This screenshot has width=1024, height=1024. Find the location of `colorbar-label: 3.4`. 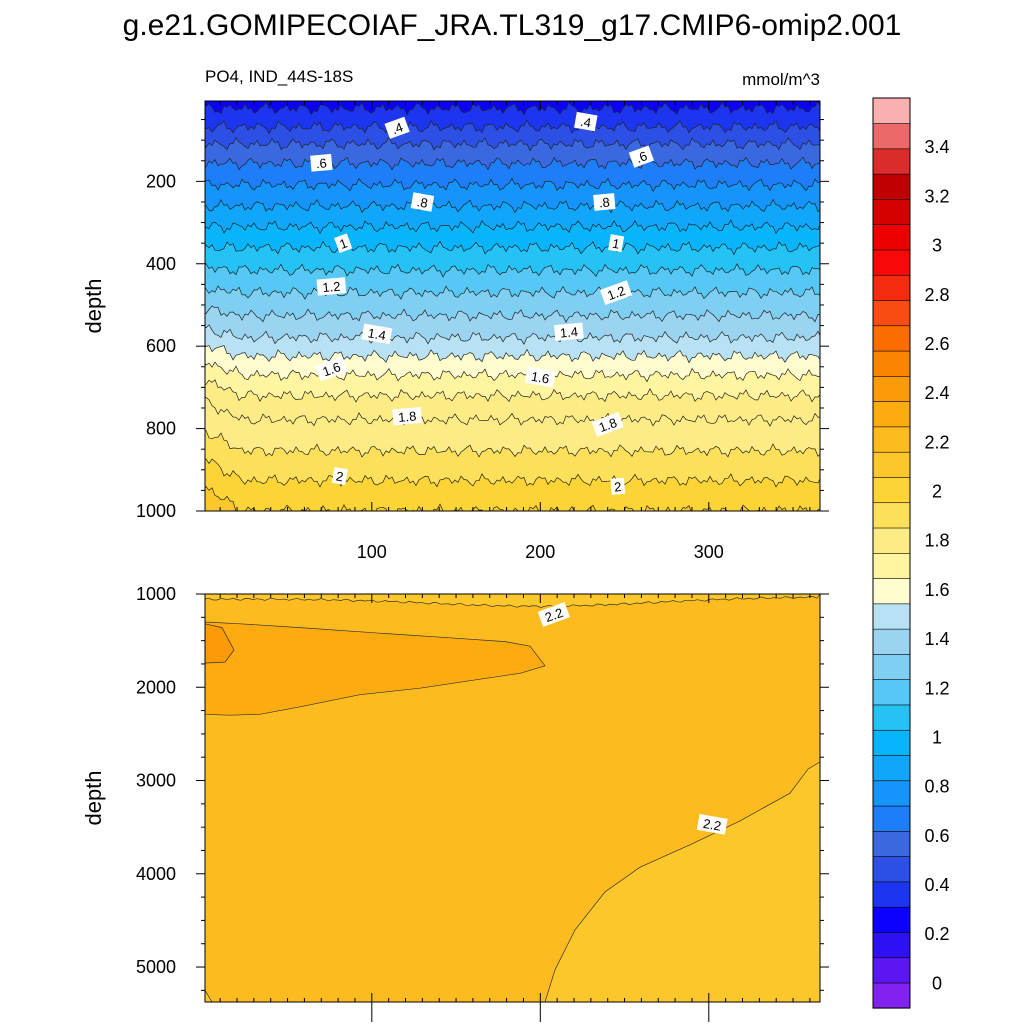

colorbar-label: 3.4 is located at coordinates (936, 147).